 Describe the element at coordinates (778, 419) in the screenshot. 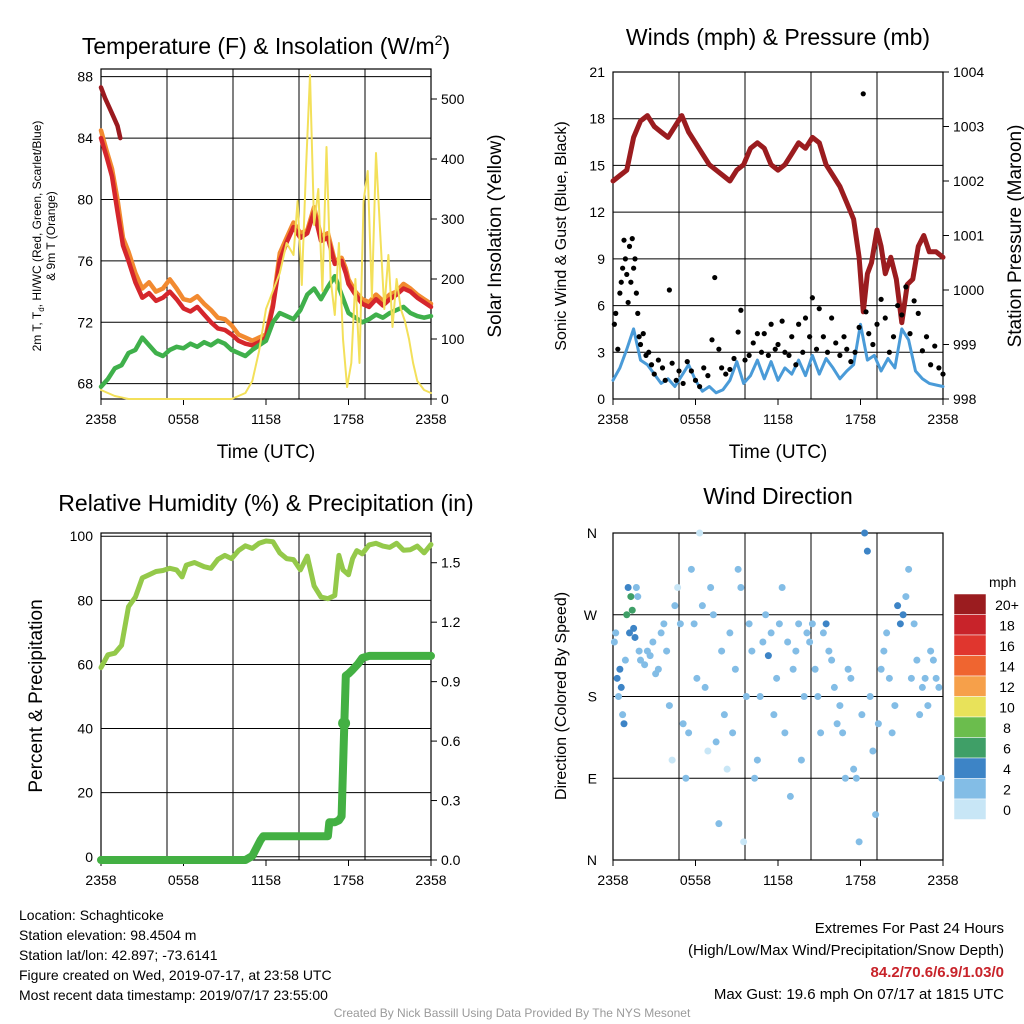

I see `wind-xtick-label: 1158` at that location.